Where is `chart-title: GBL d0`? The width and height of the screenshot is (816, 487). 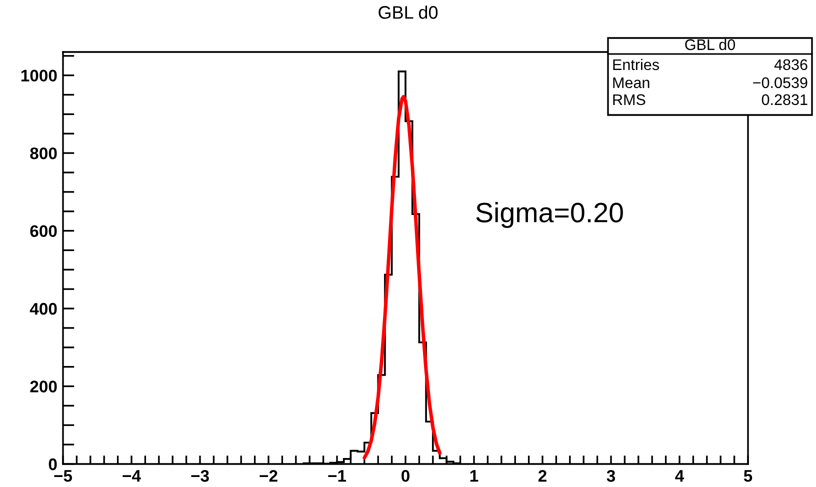 chart-title: GBL d0 is located at coordinates (408, 12).